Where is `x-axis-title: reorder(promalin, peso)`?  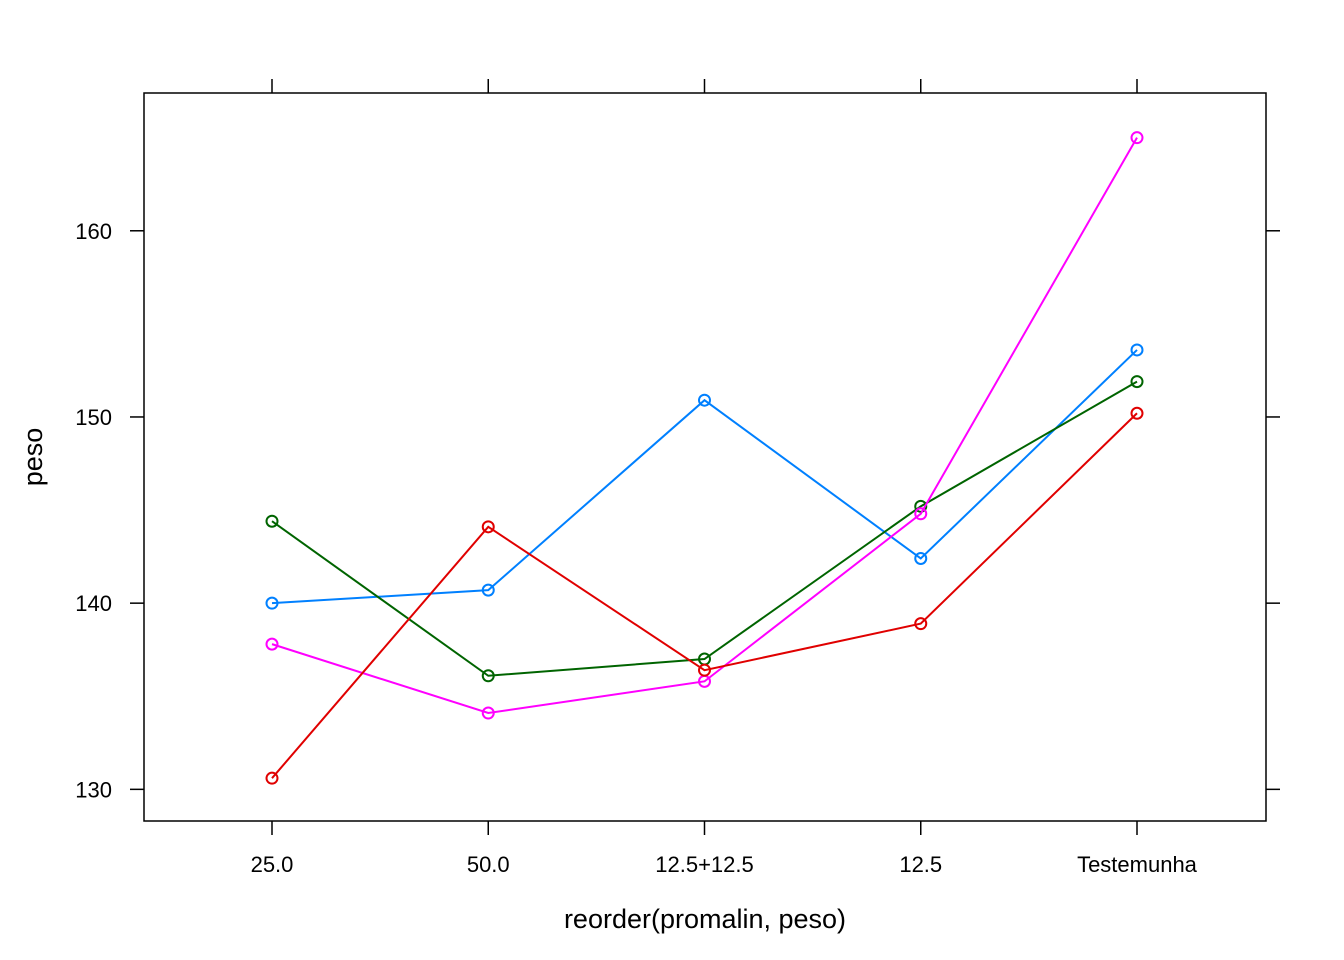 x-axis-title: reorder(promalin, peso) is located at coordinates (705, 919).